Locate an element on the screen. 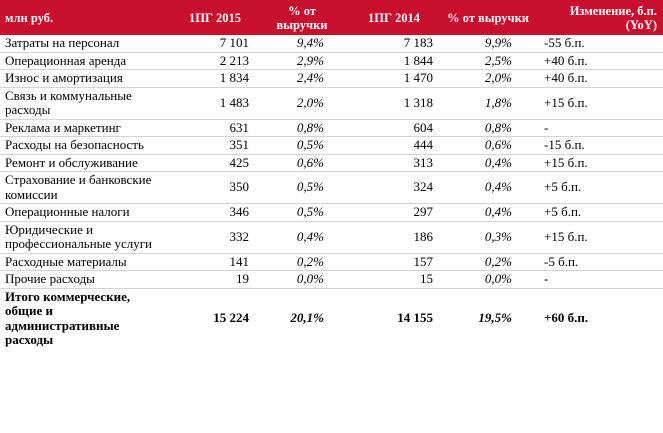 Image resolution: width=663 pixels, height=433 pixels. value-2015: 350 is located at coordinates (215, 187).